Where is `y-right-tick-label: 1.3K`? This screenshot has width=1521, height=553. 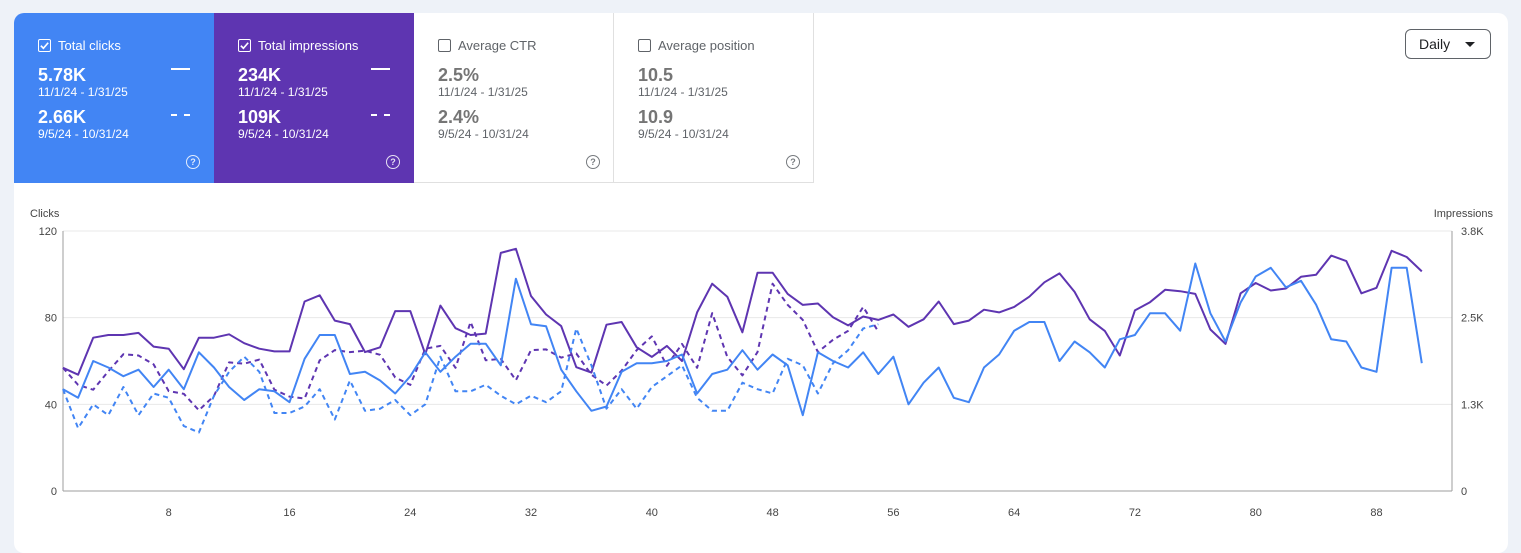
y-right-tick-label: 1.3K is located at coordinates (1472, 405).